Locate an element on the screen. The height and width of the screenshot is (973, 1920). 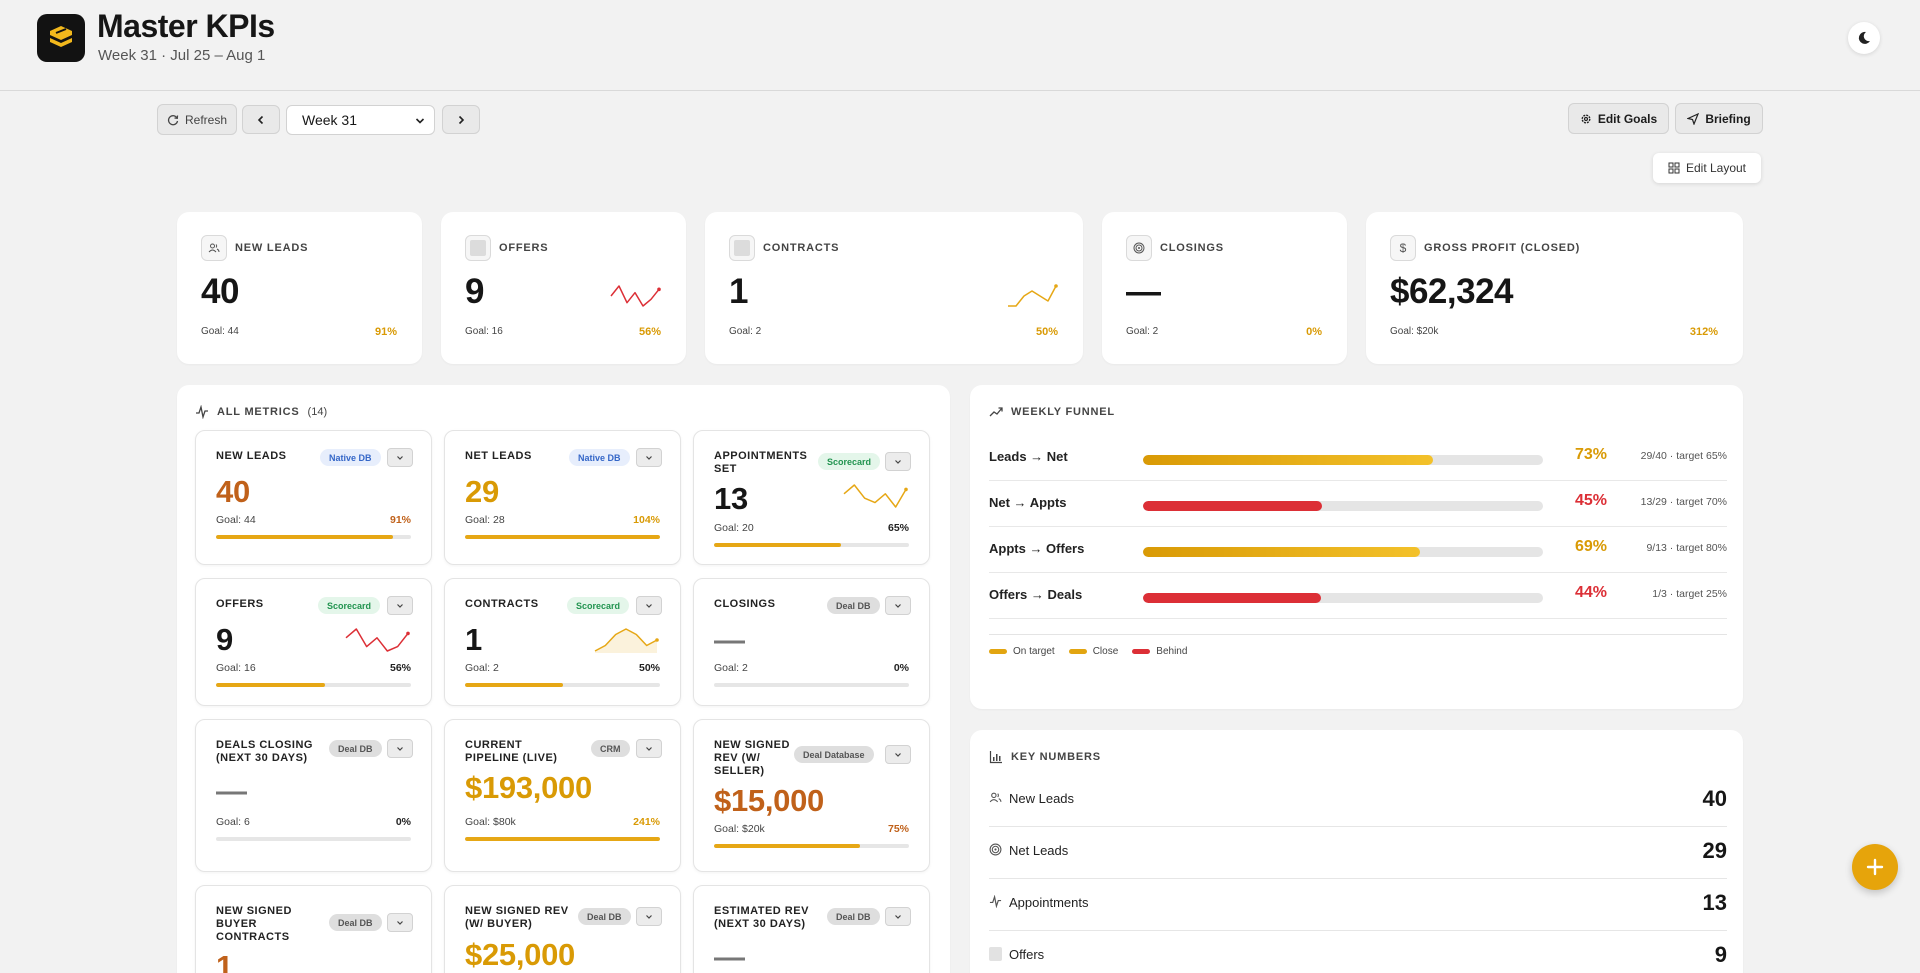
metric-percent: 65% is located at coordinates (898, 528).